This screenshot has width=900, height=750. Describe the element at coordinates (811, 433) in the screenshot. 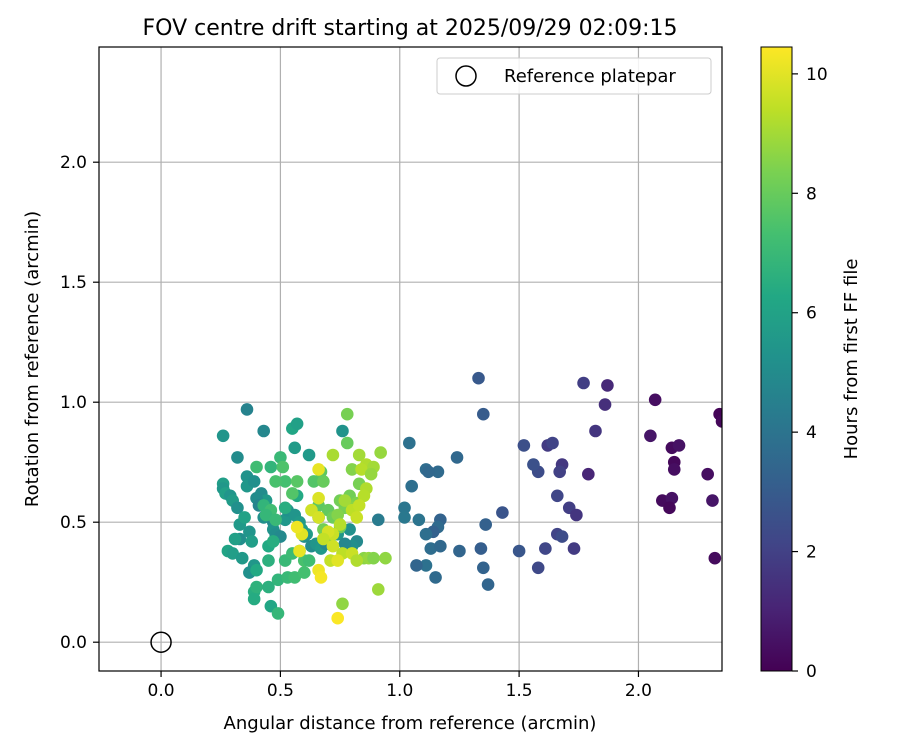

I see `colorbar-tick-label: 4` at that location.